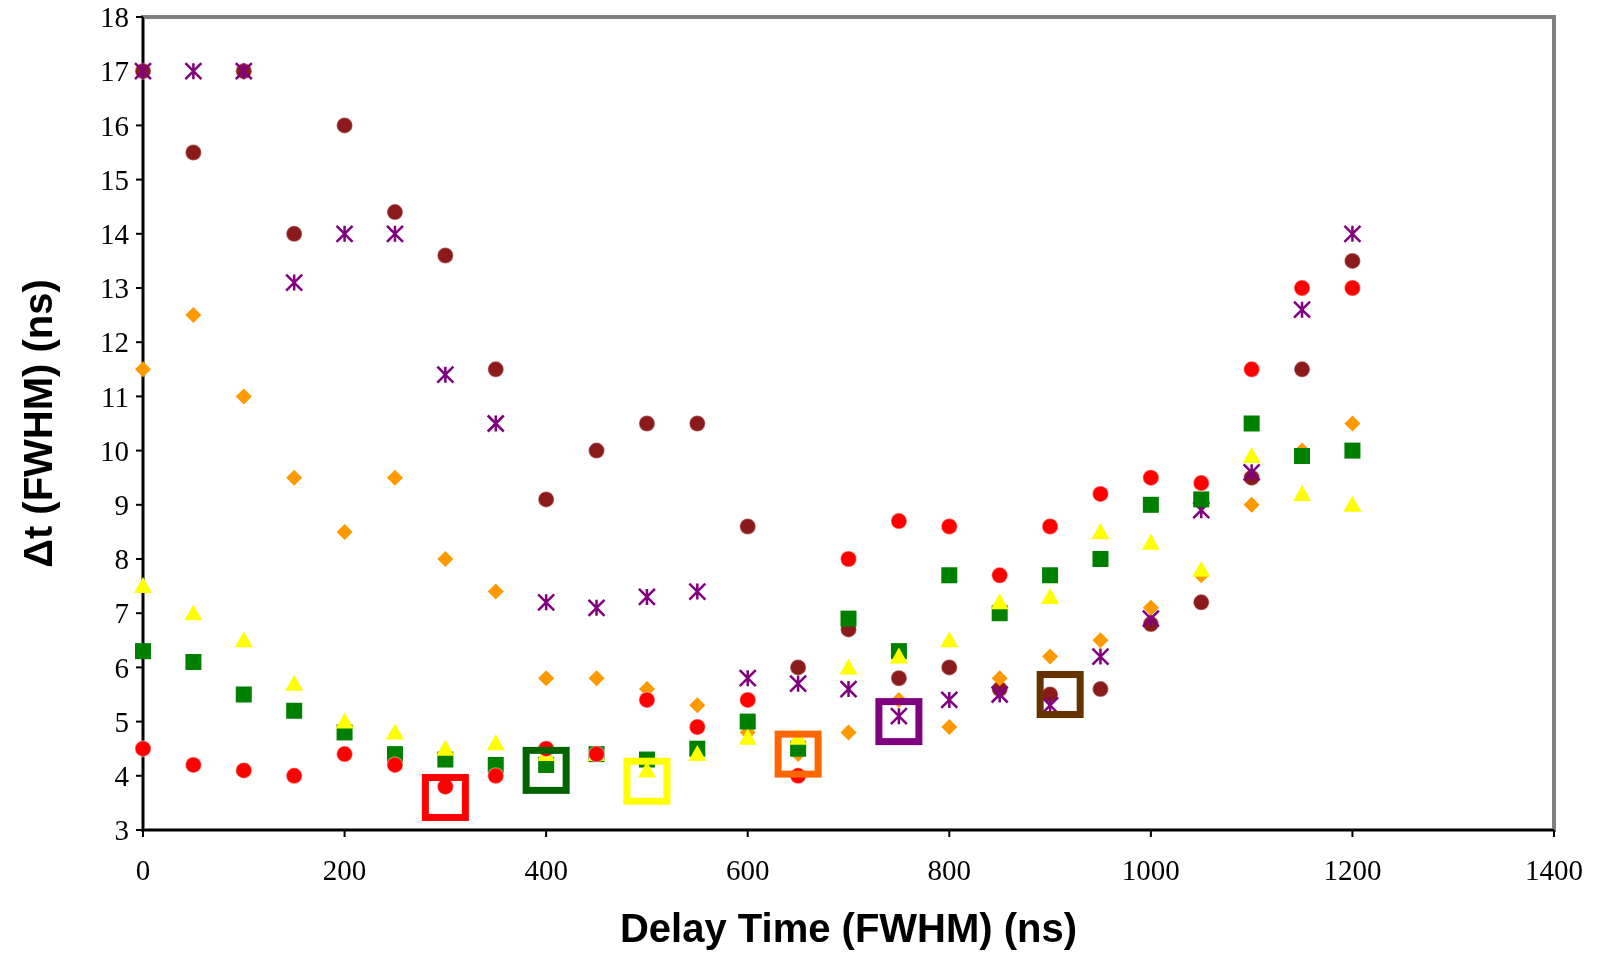  Describe the element at coordinates (121, 559) in the screenshot. I see `y-tick-label: 8` at that location.